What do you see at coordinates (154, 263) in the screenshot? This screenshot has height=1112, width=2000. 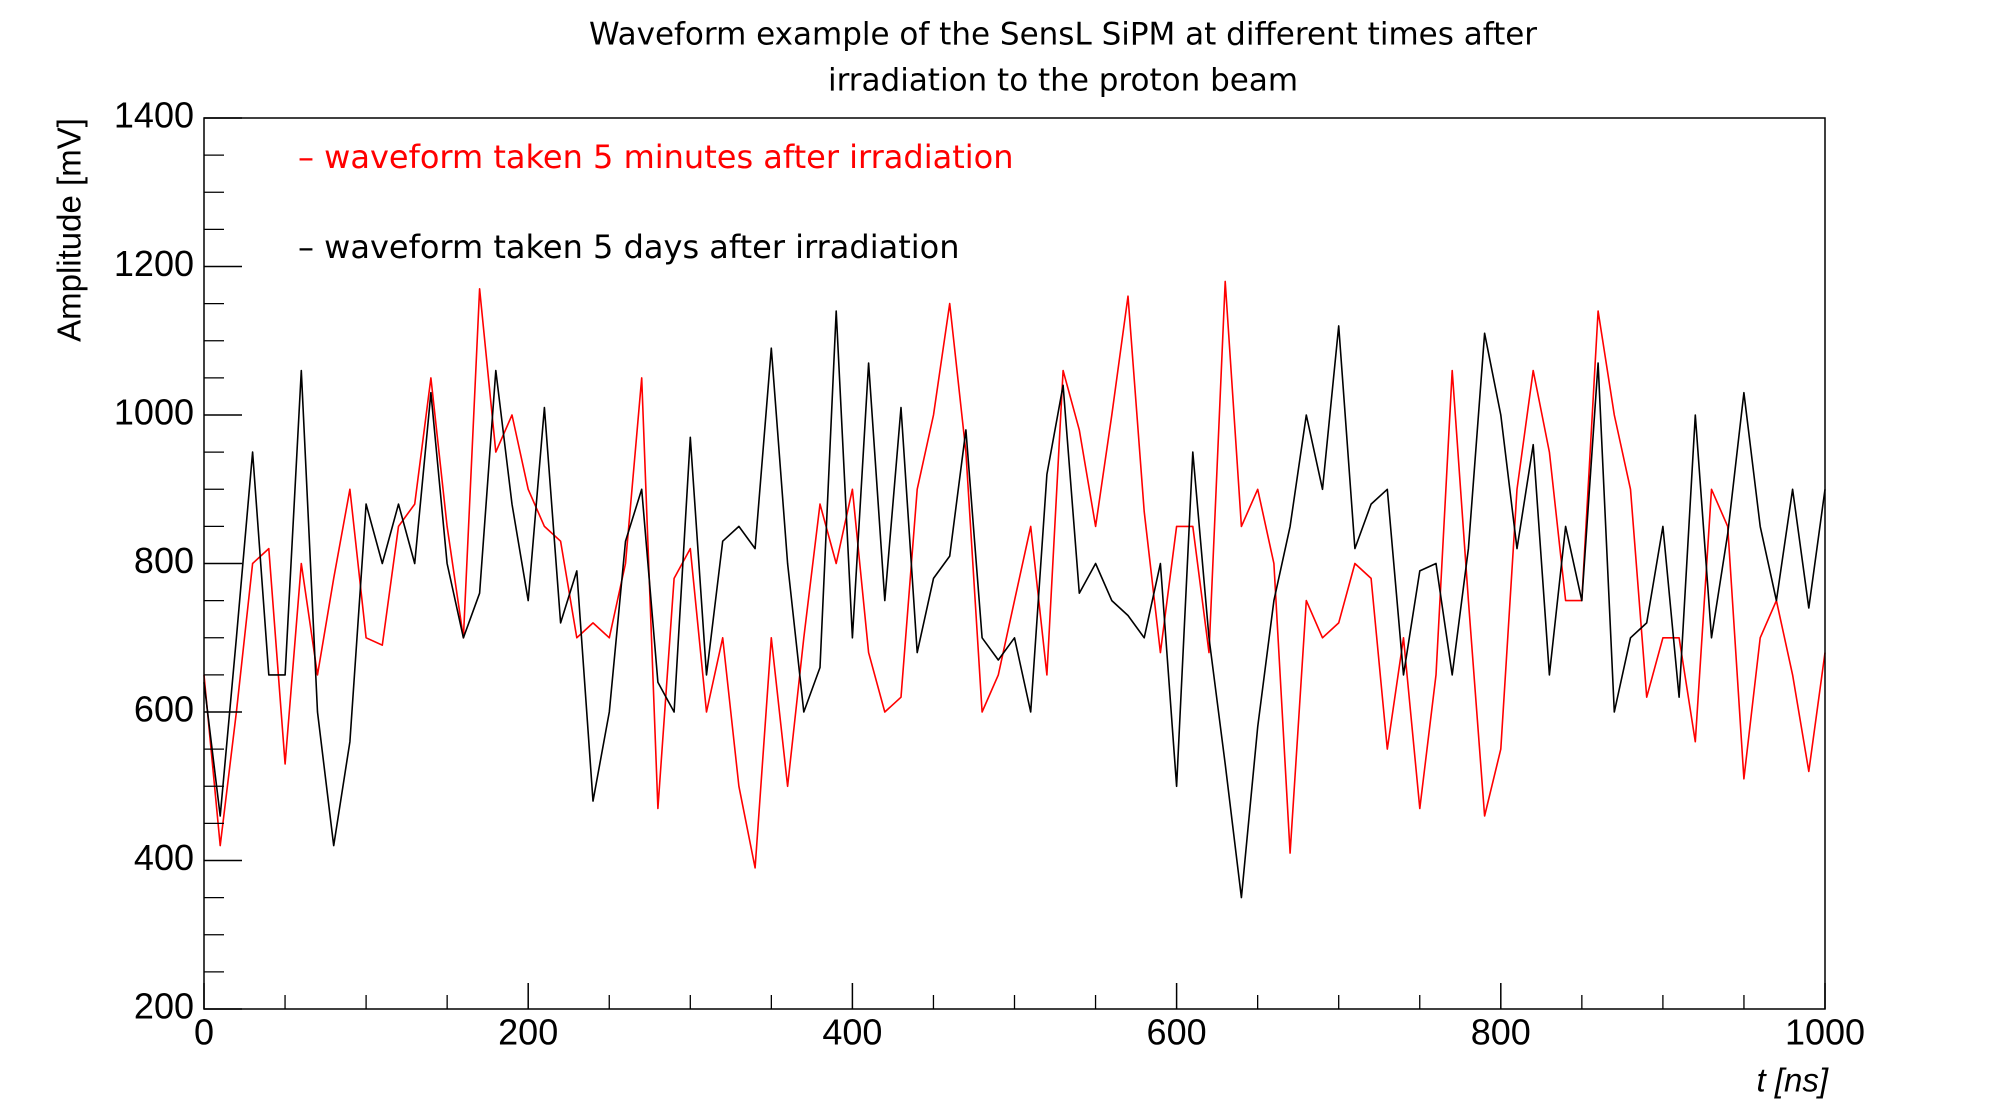 I see `y-tick-label: 1200` at bounding box center [154, 263].